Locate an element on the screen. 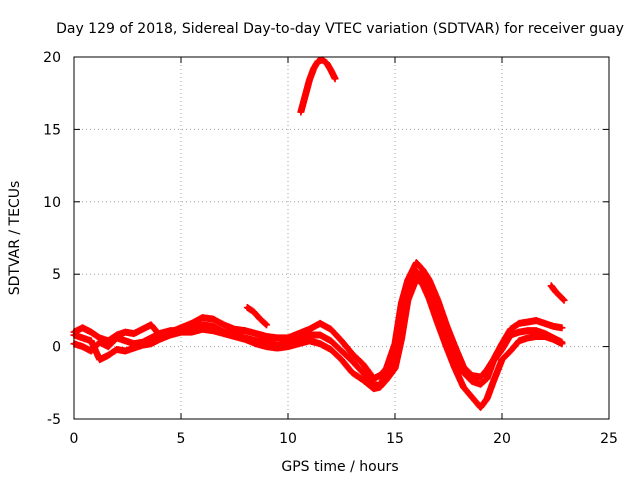 The height and width of the screenshot is (480, 640). y-tick-label: 10 is located at coordinates (52, 203).